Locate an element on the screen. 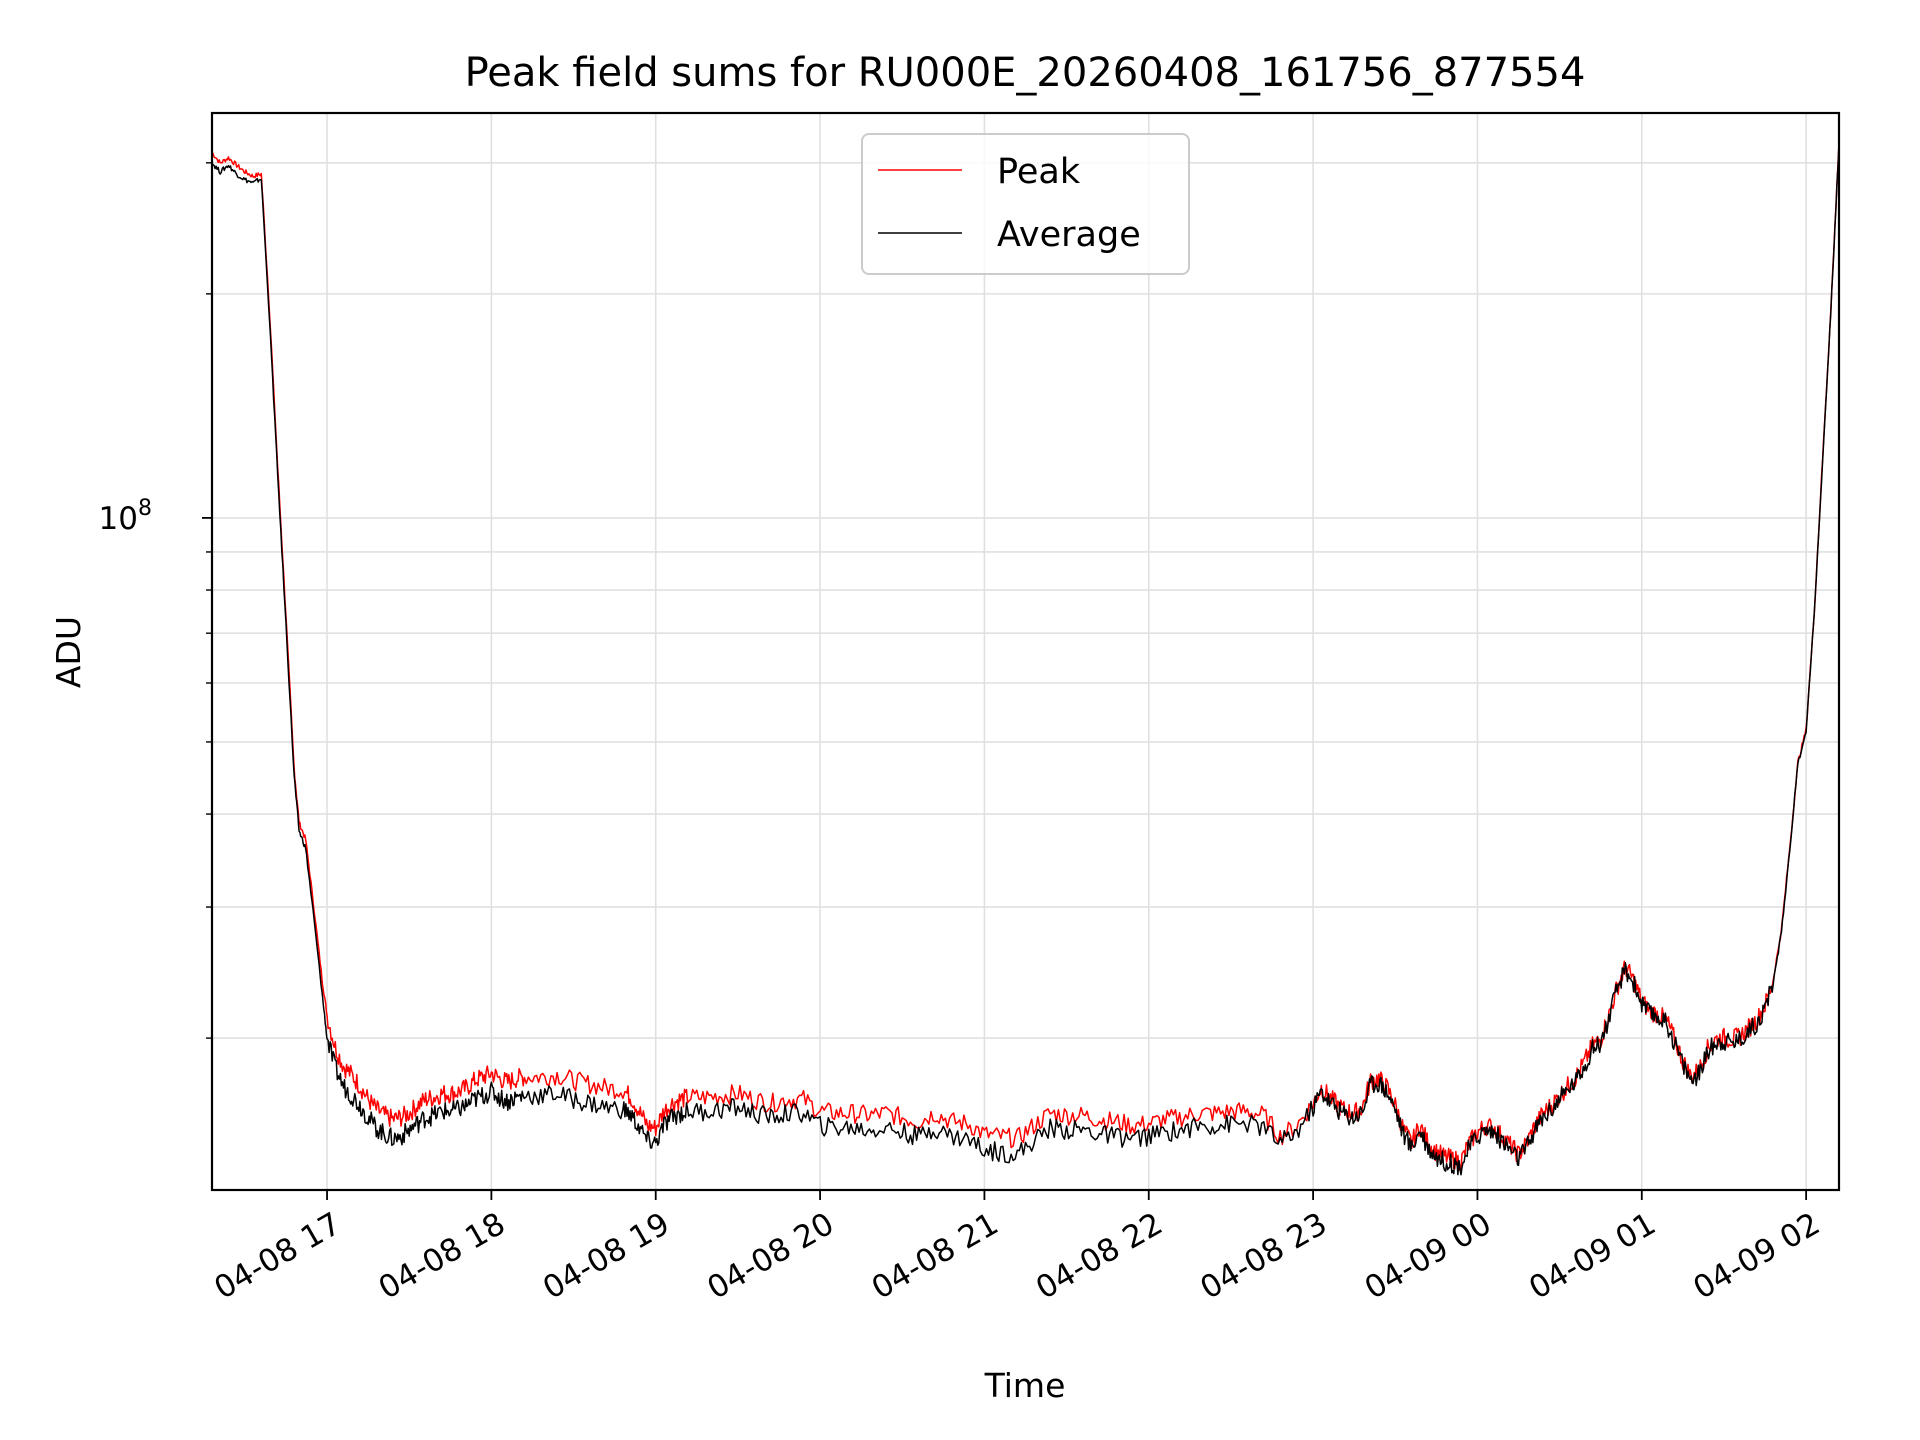  legend-box is located at coordinates (1025, 204).